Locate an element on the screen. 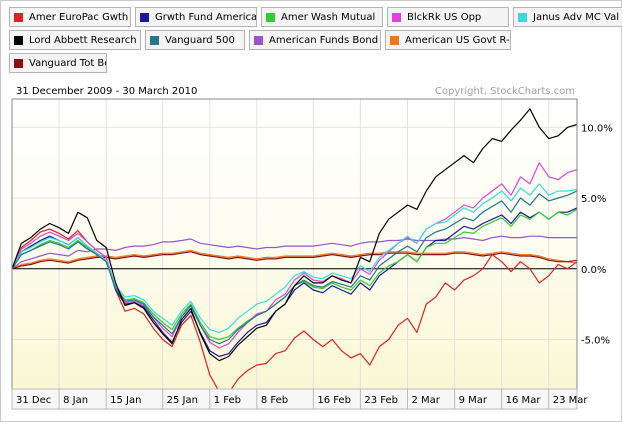  legend-item-amer-europac-gwth: Amer EuroPac Gwth is located at coordinates (70, 17).